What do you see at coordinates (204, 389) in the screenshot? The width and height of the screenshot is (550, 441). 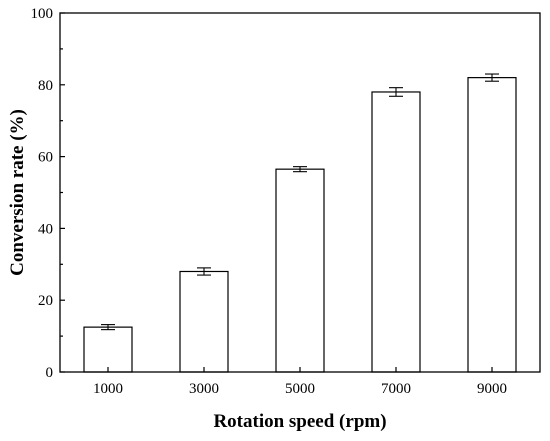 I see `x-tick-label: 3000` at bounding box center [204, 389].